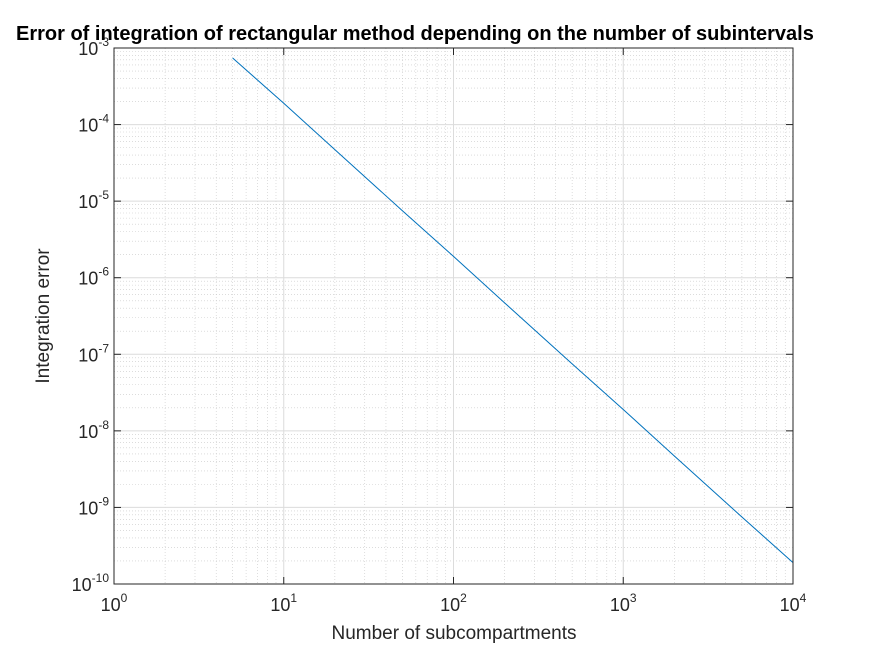 The image size is (876, 657). What do you see at coordinates (43, 316) in the screenshot?
I see `y-axis-label: Integration error` at bounding box center [43, 316].